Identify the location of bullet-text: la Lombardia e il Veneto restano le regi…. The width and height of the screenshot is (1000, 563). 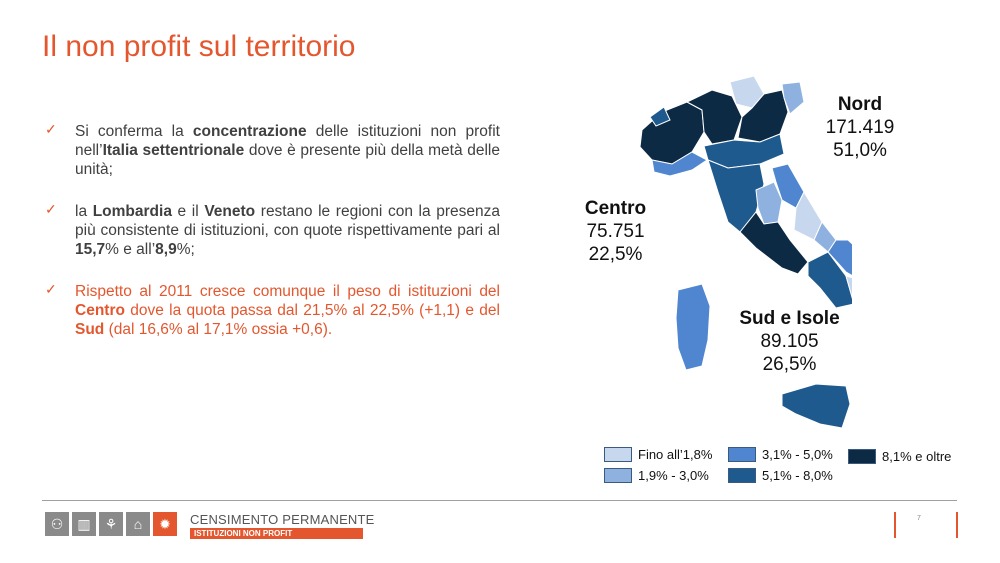
(287, 230).